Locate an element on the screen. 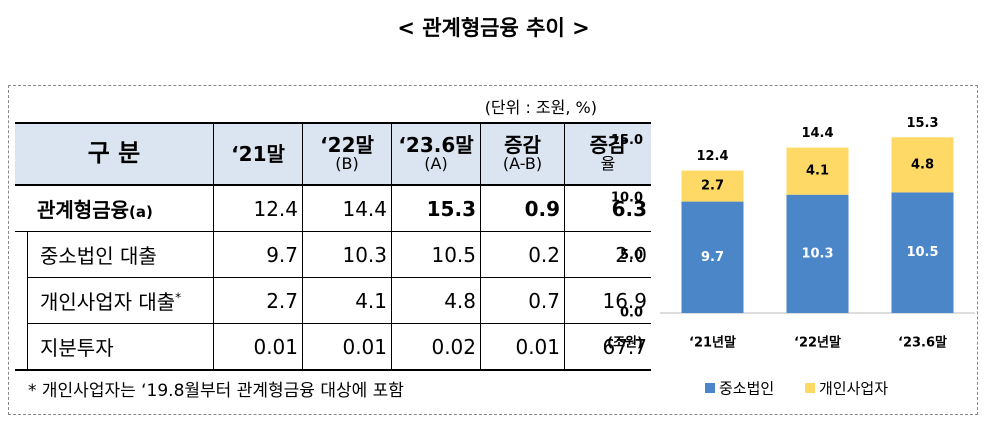 The width and height of the screenshot is (987, 427). header-cell: 증감 율 is located at coordinates (607, 154).